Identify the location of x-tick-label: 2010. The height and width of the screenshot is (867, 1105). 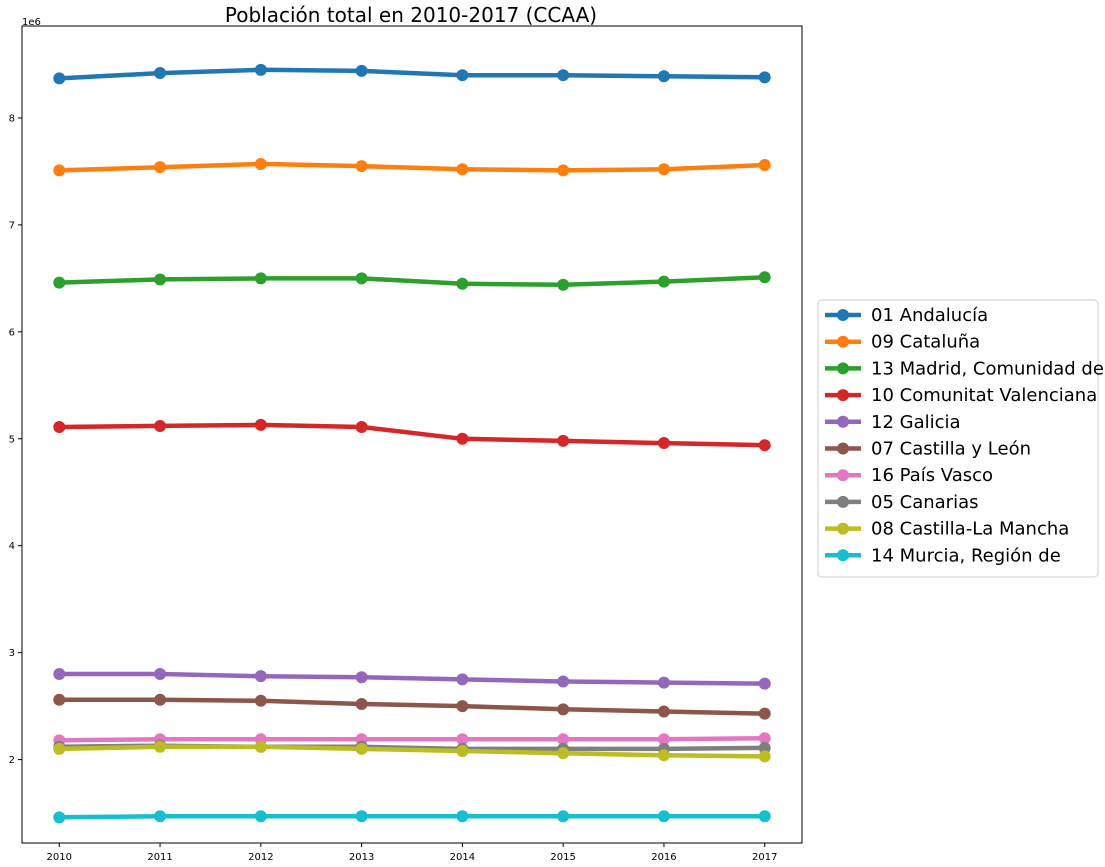
(59, 857).